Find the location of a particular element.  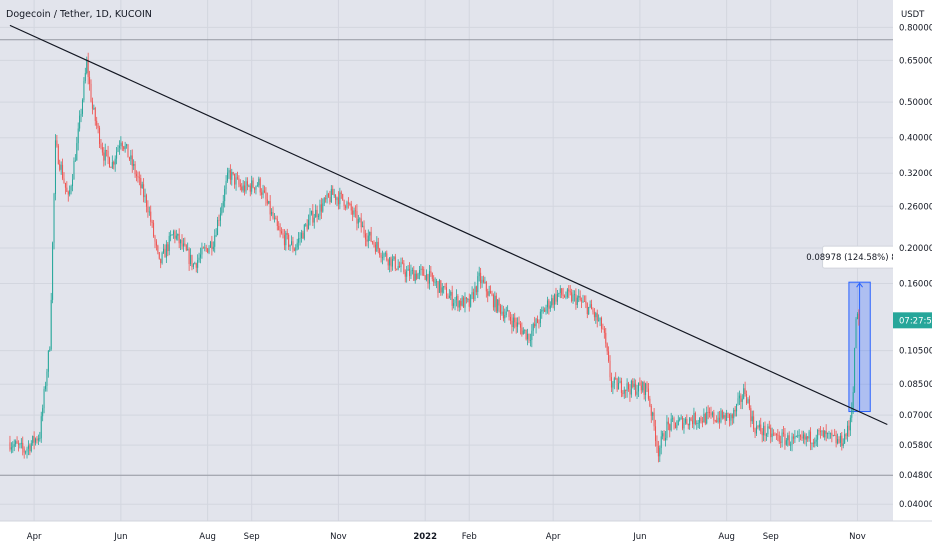

time-tick-label: Sep is located at coordinates (252, 537).